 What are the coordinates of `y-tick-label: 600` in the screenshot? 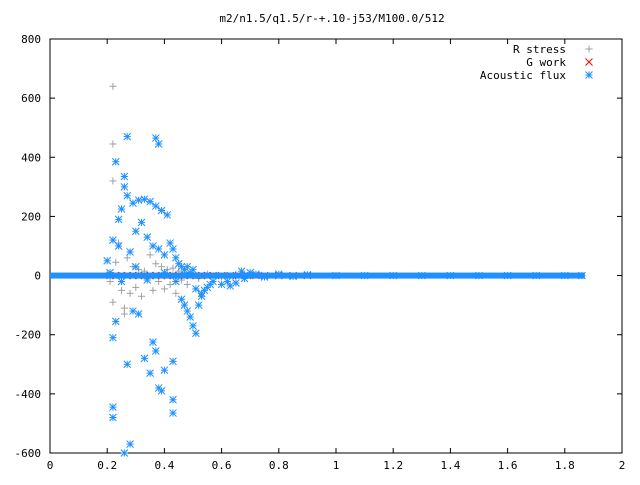 It's located at (31, 98).